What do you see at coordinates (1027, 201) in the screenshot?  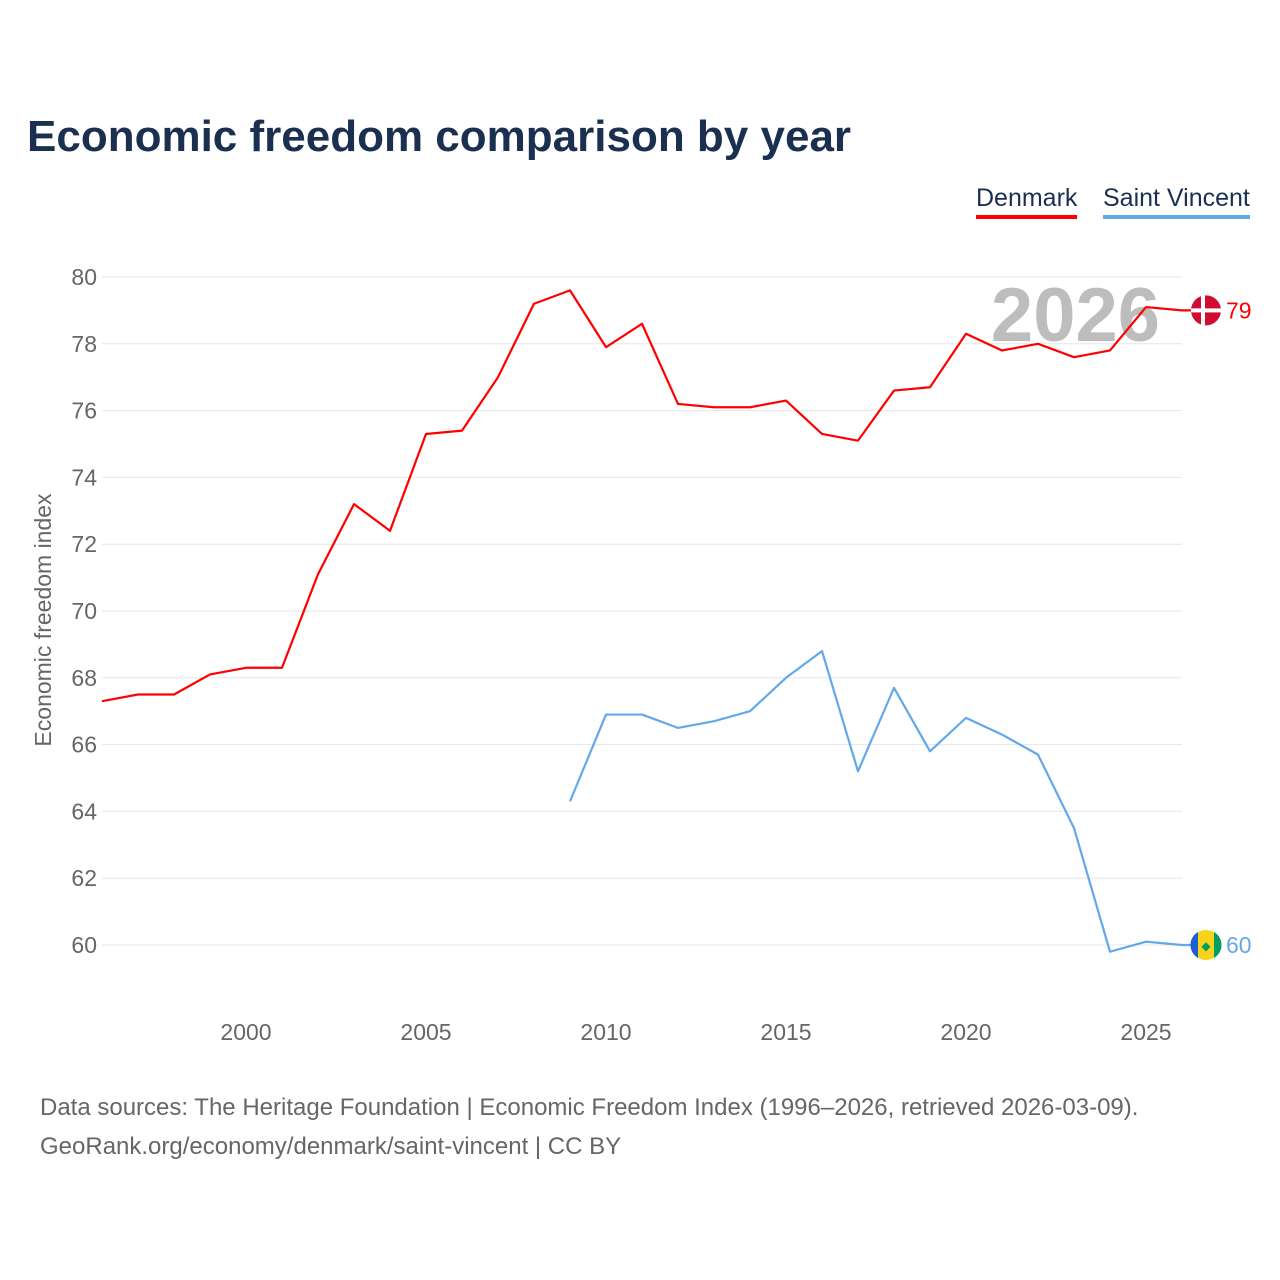 I see `legend-denmark: Denmark` at bounding box center [1027, 201].